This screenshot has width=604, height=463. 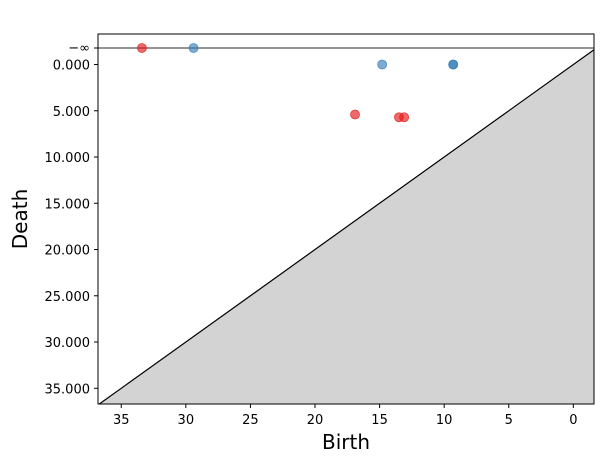 I want to click on x-tick-label: 35, so click(x=121, y=420).